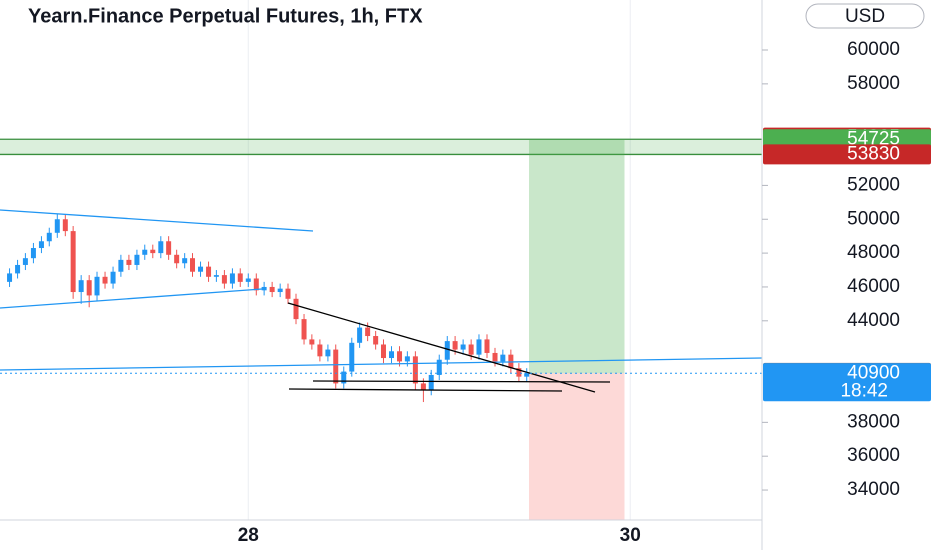 The width and height of the screenshot is (932, 550). I want to click on y-tick-label: 48000, so click(873, 252).